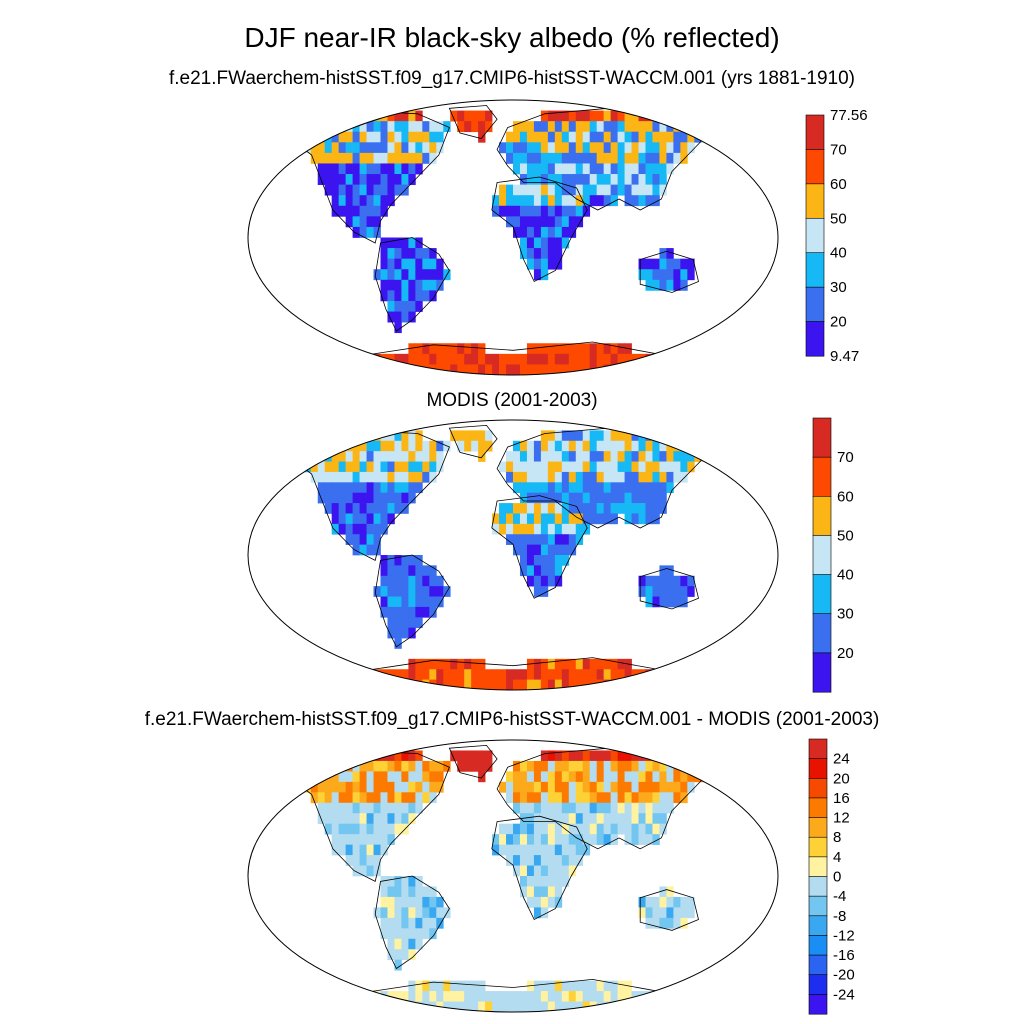  I want to click on panel-2-title: MODIS (2001-2003), so click(512, 400).